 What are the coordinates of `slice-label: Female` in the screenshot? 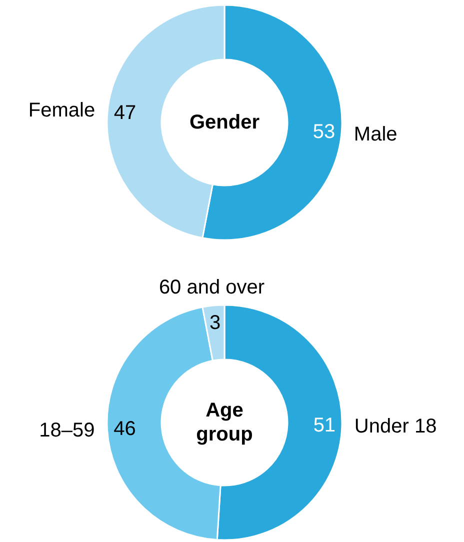 It's located at (62, 110).